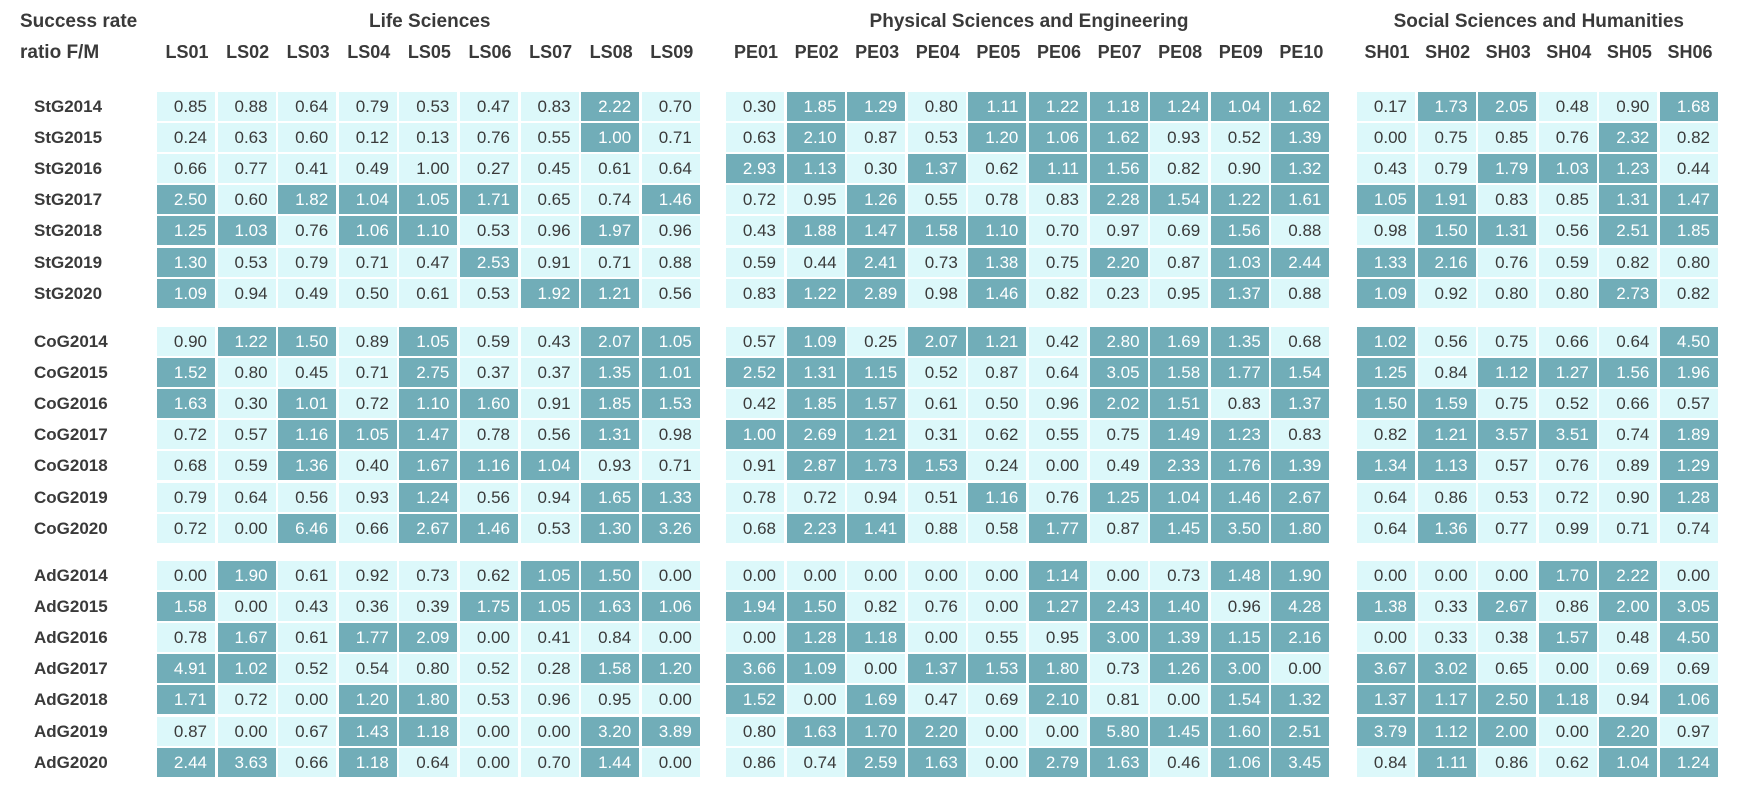 The width and height of the screenshot is (1743, 797). What do you see at coordinates (1507, 373) in the screenshot?
I see `table-cell: 1.12` at bounding box center [1507, 373].